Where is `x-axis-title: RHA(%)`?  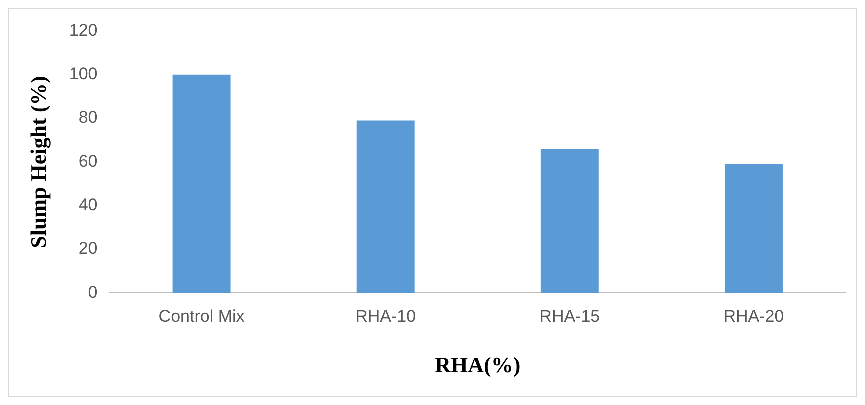 x-axis-title: RHA(%) is located at coordinates (478, 365).